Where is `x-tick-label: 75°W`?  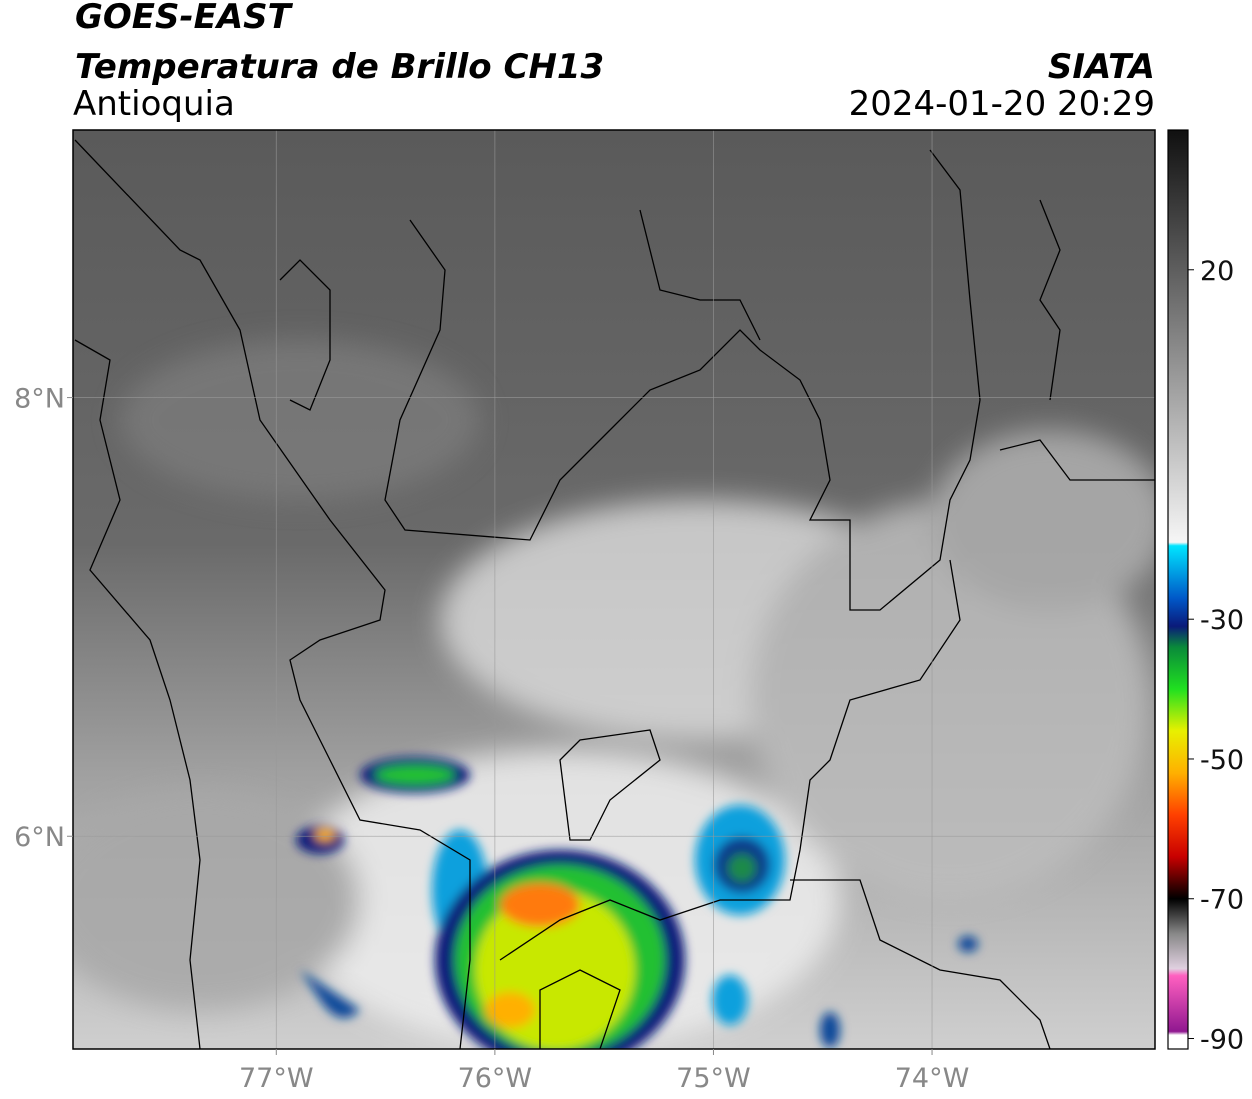
x-tick-label: 75°W is located at coordinates (713, 1078).